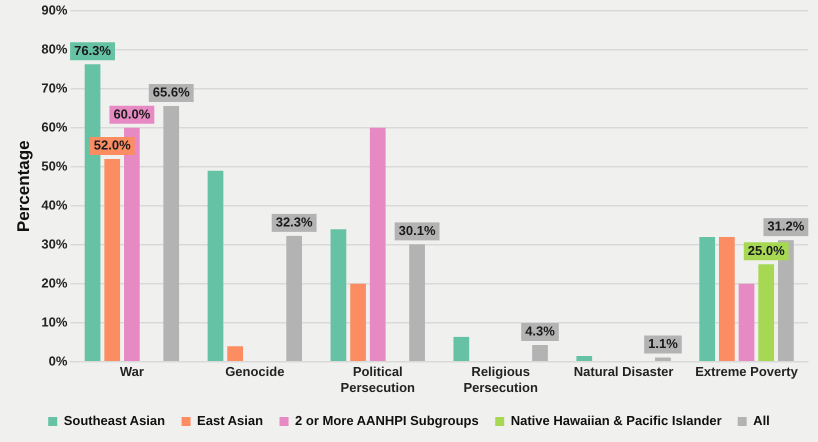  What do you see at coordinates (767, 250) in the screenshot?
I see `data-label: 25.0%` at bounding box center [767, 250].